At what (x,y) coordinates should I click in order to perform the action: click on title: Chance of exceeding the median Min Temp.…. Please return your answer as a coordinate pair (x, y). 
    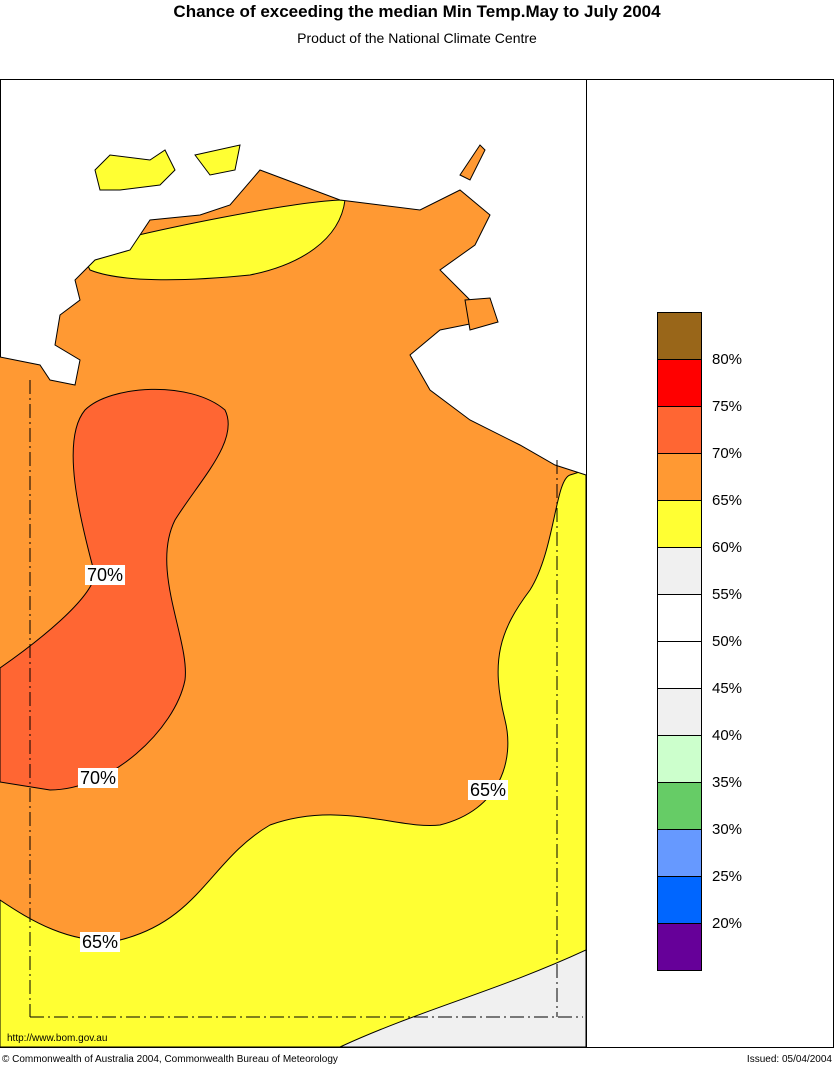
    Looking at the image, I should click on (417, 11).